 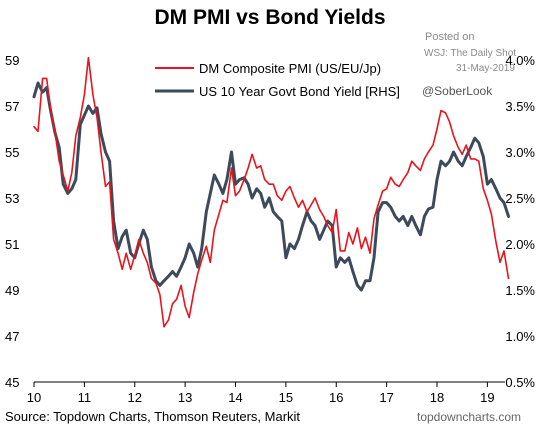 What do you see at coordinates (336, 397) in the screenshot?
I see `x-tick-label: 16` at bounding box center [336, 397].